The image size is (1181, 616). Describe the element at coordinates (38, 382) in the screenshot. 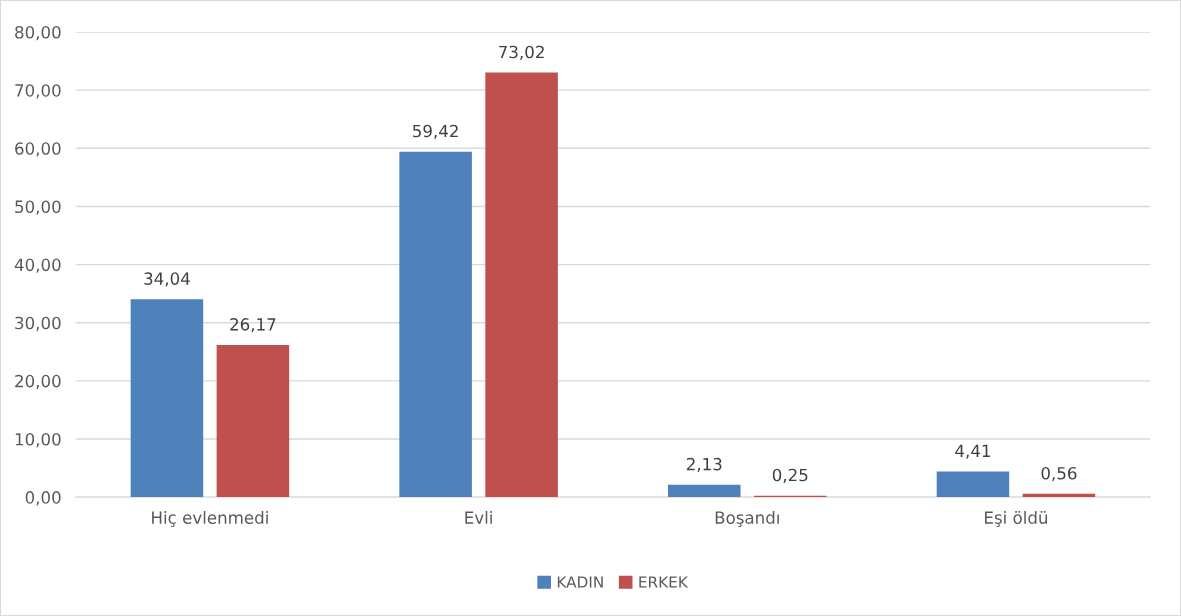

I see `y-tick-label: 20,00` at that location.